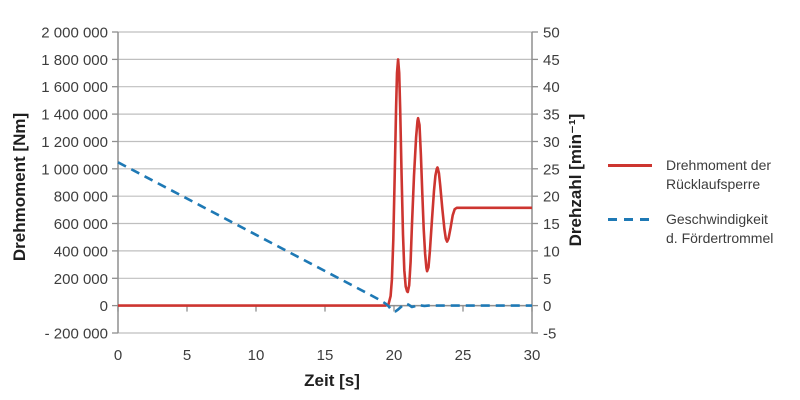 This screenshot has width=800, height=400. What do you see at coordinates (547, 306) in the screenshot?
I see `y-right-tick-label: 0` at bounding box center [547, 306].